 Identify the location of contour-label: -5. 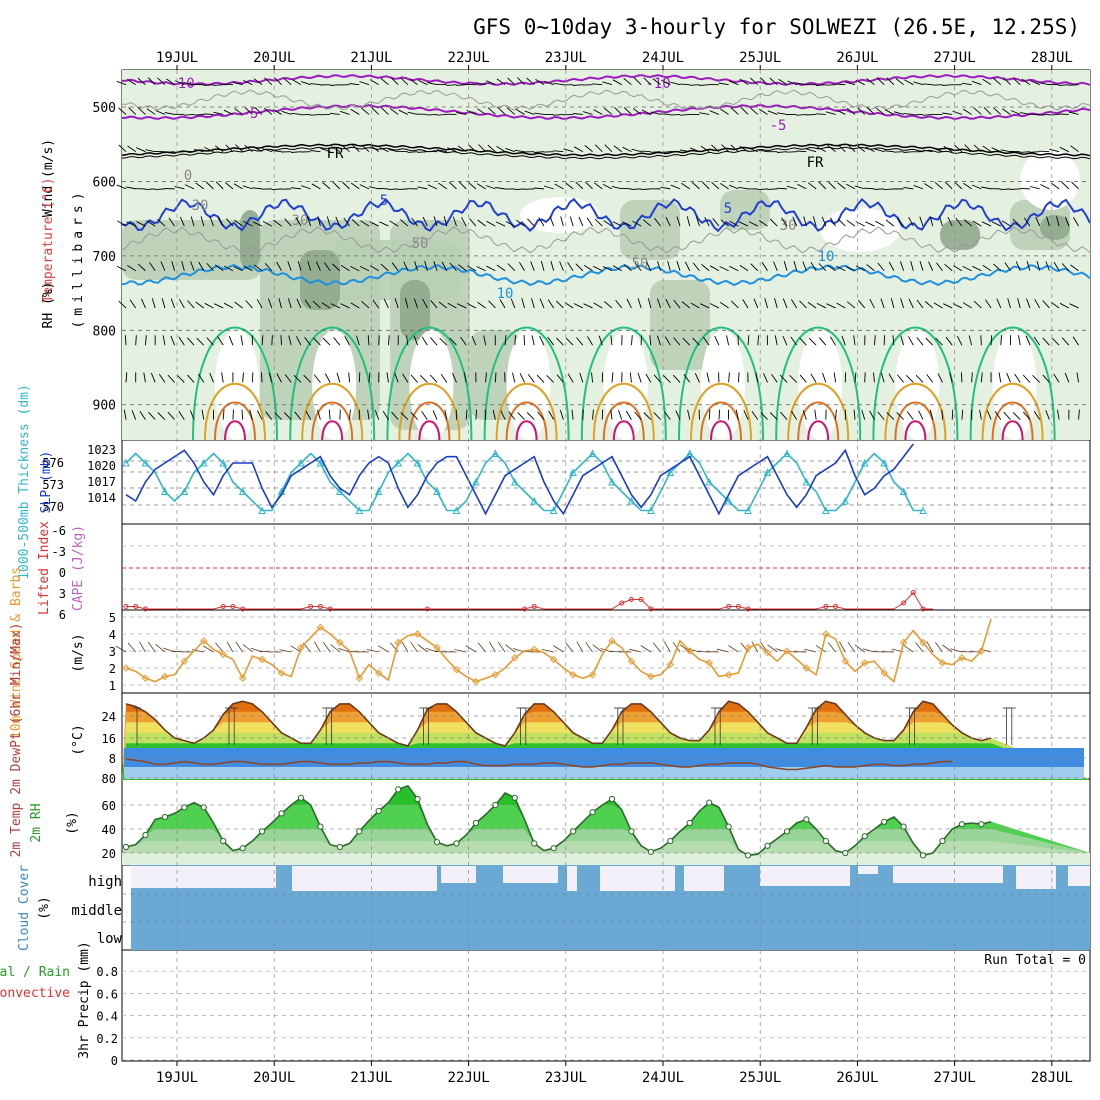
(778, 126).